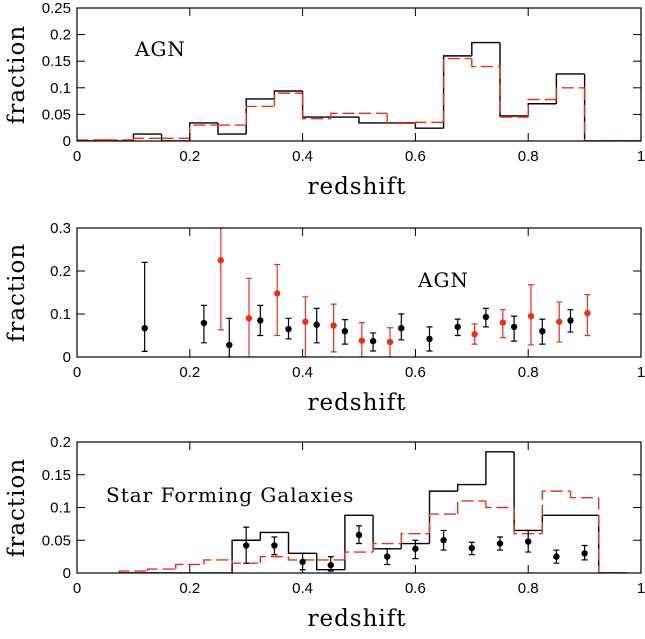 The image size is (645, 639). Describe the element at coordinates (189, 372) in the screenshot. I see `x-tick-label: 0.2` at that location.